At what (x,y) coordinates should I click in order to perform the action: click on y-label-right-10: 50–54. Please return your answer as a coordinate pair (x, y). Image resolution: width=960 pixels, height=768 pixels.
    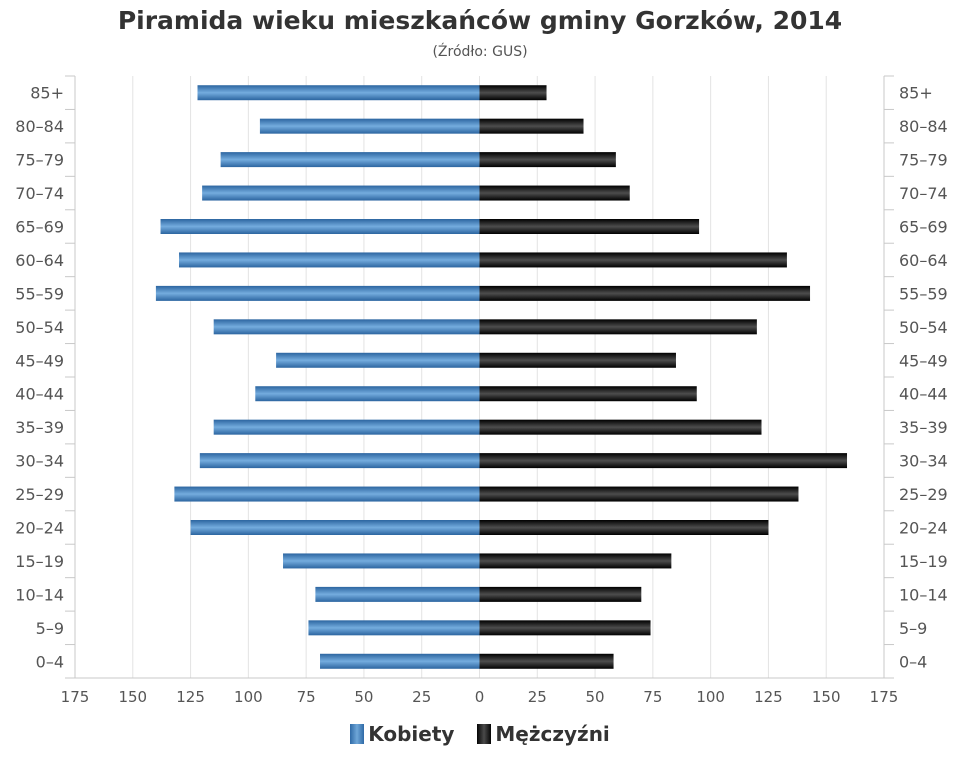
    Looking at the image, I should click on (923, 327).